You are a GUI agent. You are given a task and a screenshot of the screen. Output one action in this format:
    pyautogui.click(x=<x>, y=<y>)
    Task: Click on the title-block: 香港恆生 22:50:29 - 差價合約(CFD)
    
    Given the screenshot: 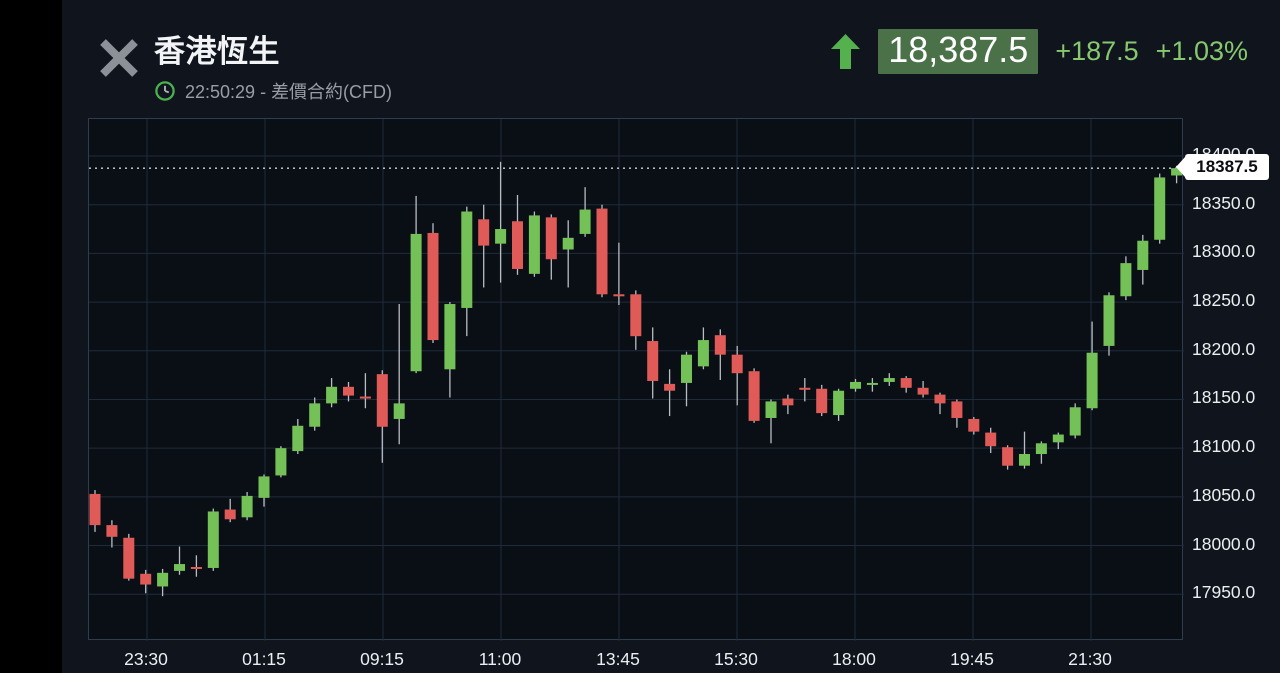 What is the action you would take?
    pyautogui.click(x=273, y=65)
    